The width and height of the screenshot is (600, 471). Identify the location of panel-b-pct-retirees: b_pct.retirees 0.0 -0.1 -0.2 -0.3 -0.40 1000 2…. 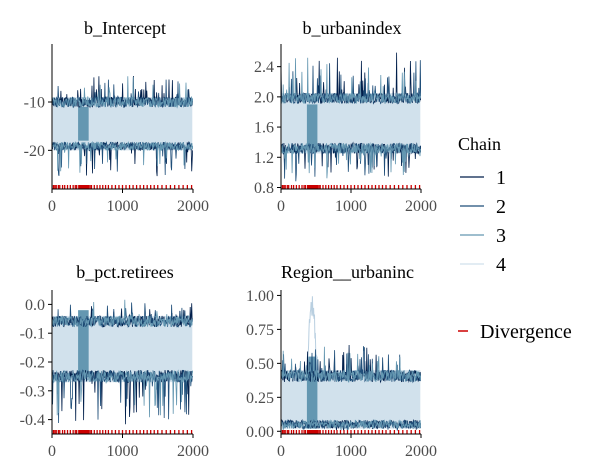
(114, 361).